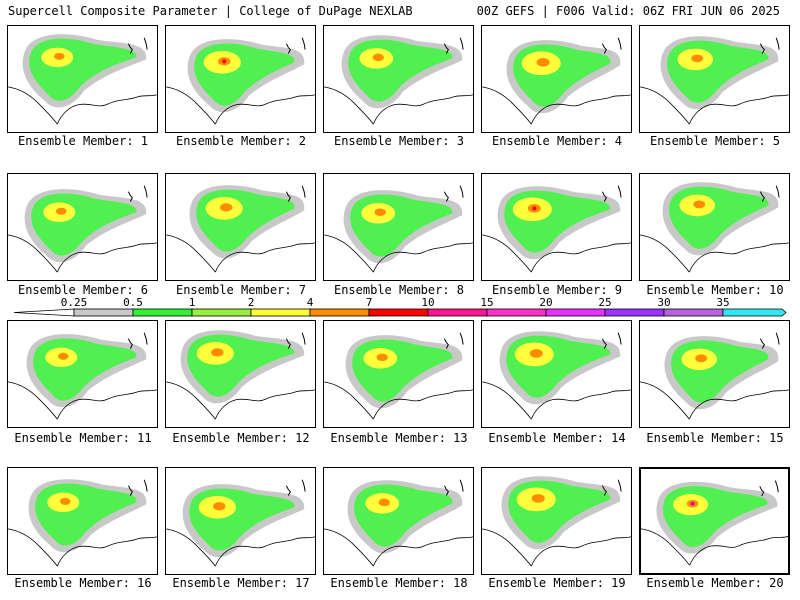 Image resolution: width=800 pixels, height=600 pixels. What do you see at coordinates (400, 306) in the screenshot?
I see `color-legend: 0.25 0.5 1 2 4 7 10 15 20 25 30 35` at bounding box center [400, 306].